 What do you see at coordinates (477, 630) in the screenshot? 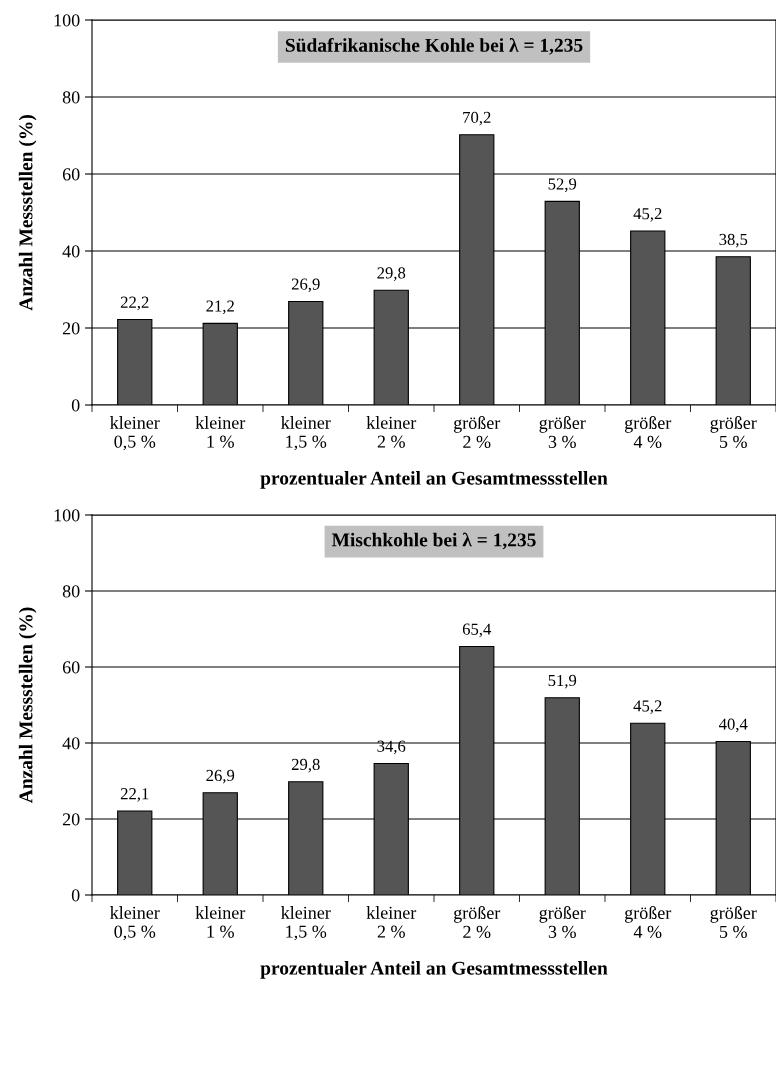
I see `data-label: 65,4` at bounding box center [477, 630].